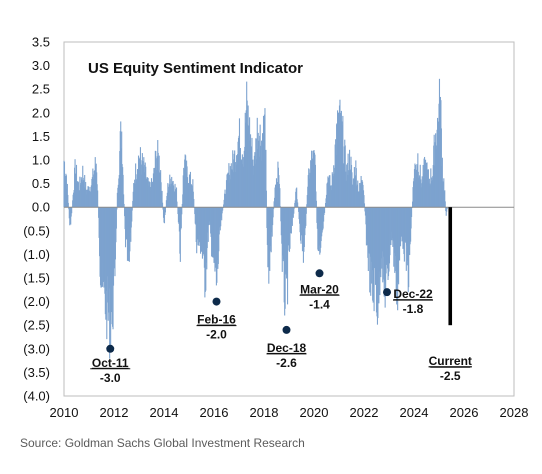 Image resolution: width=542 pixels, height=474 pixels. Describe the element at coordinates (64, 412) in the screenshot. I see `x-tick-label: 2010` at that location.